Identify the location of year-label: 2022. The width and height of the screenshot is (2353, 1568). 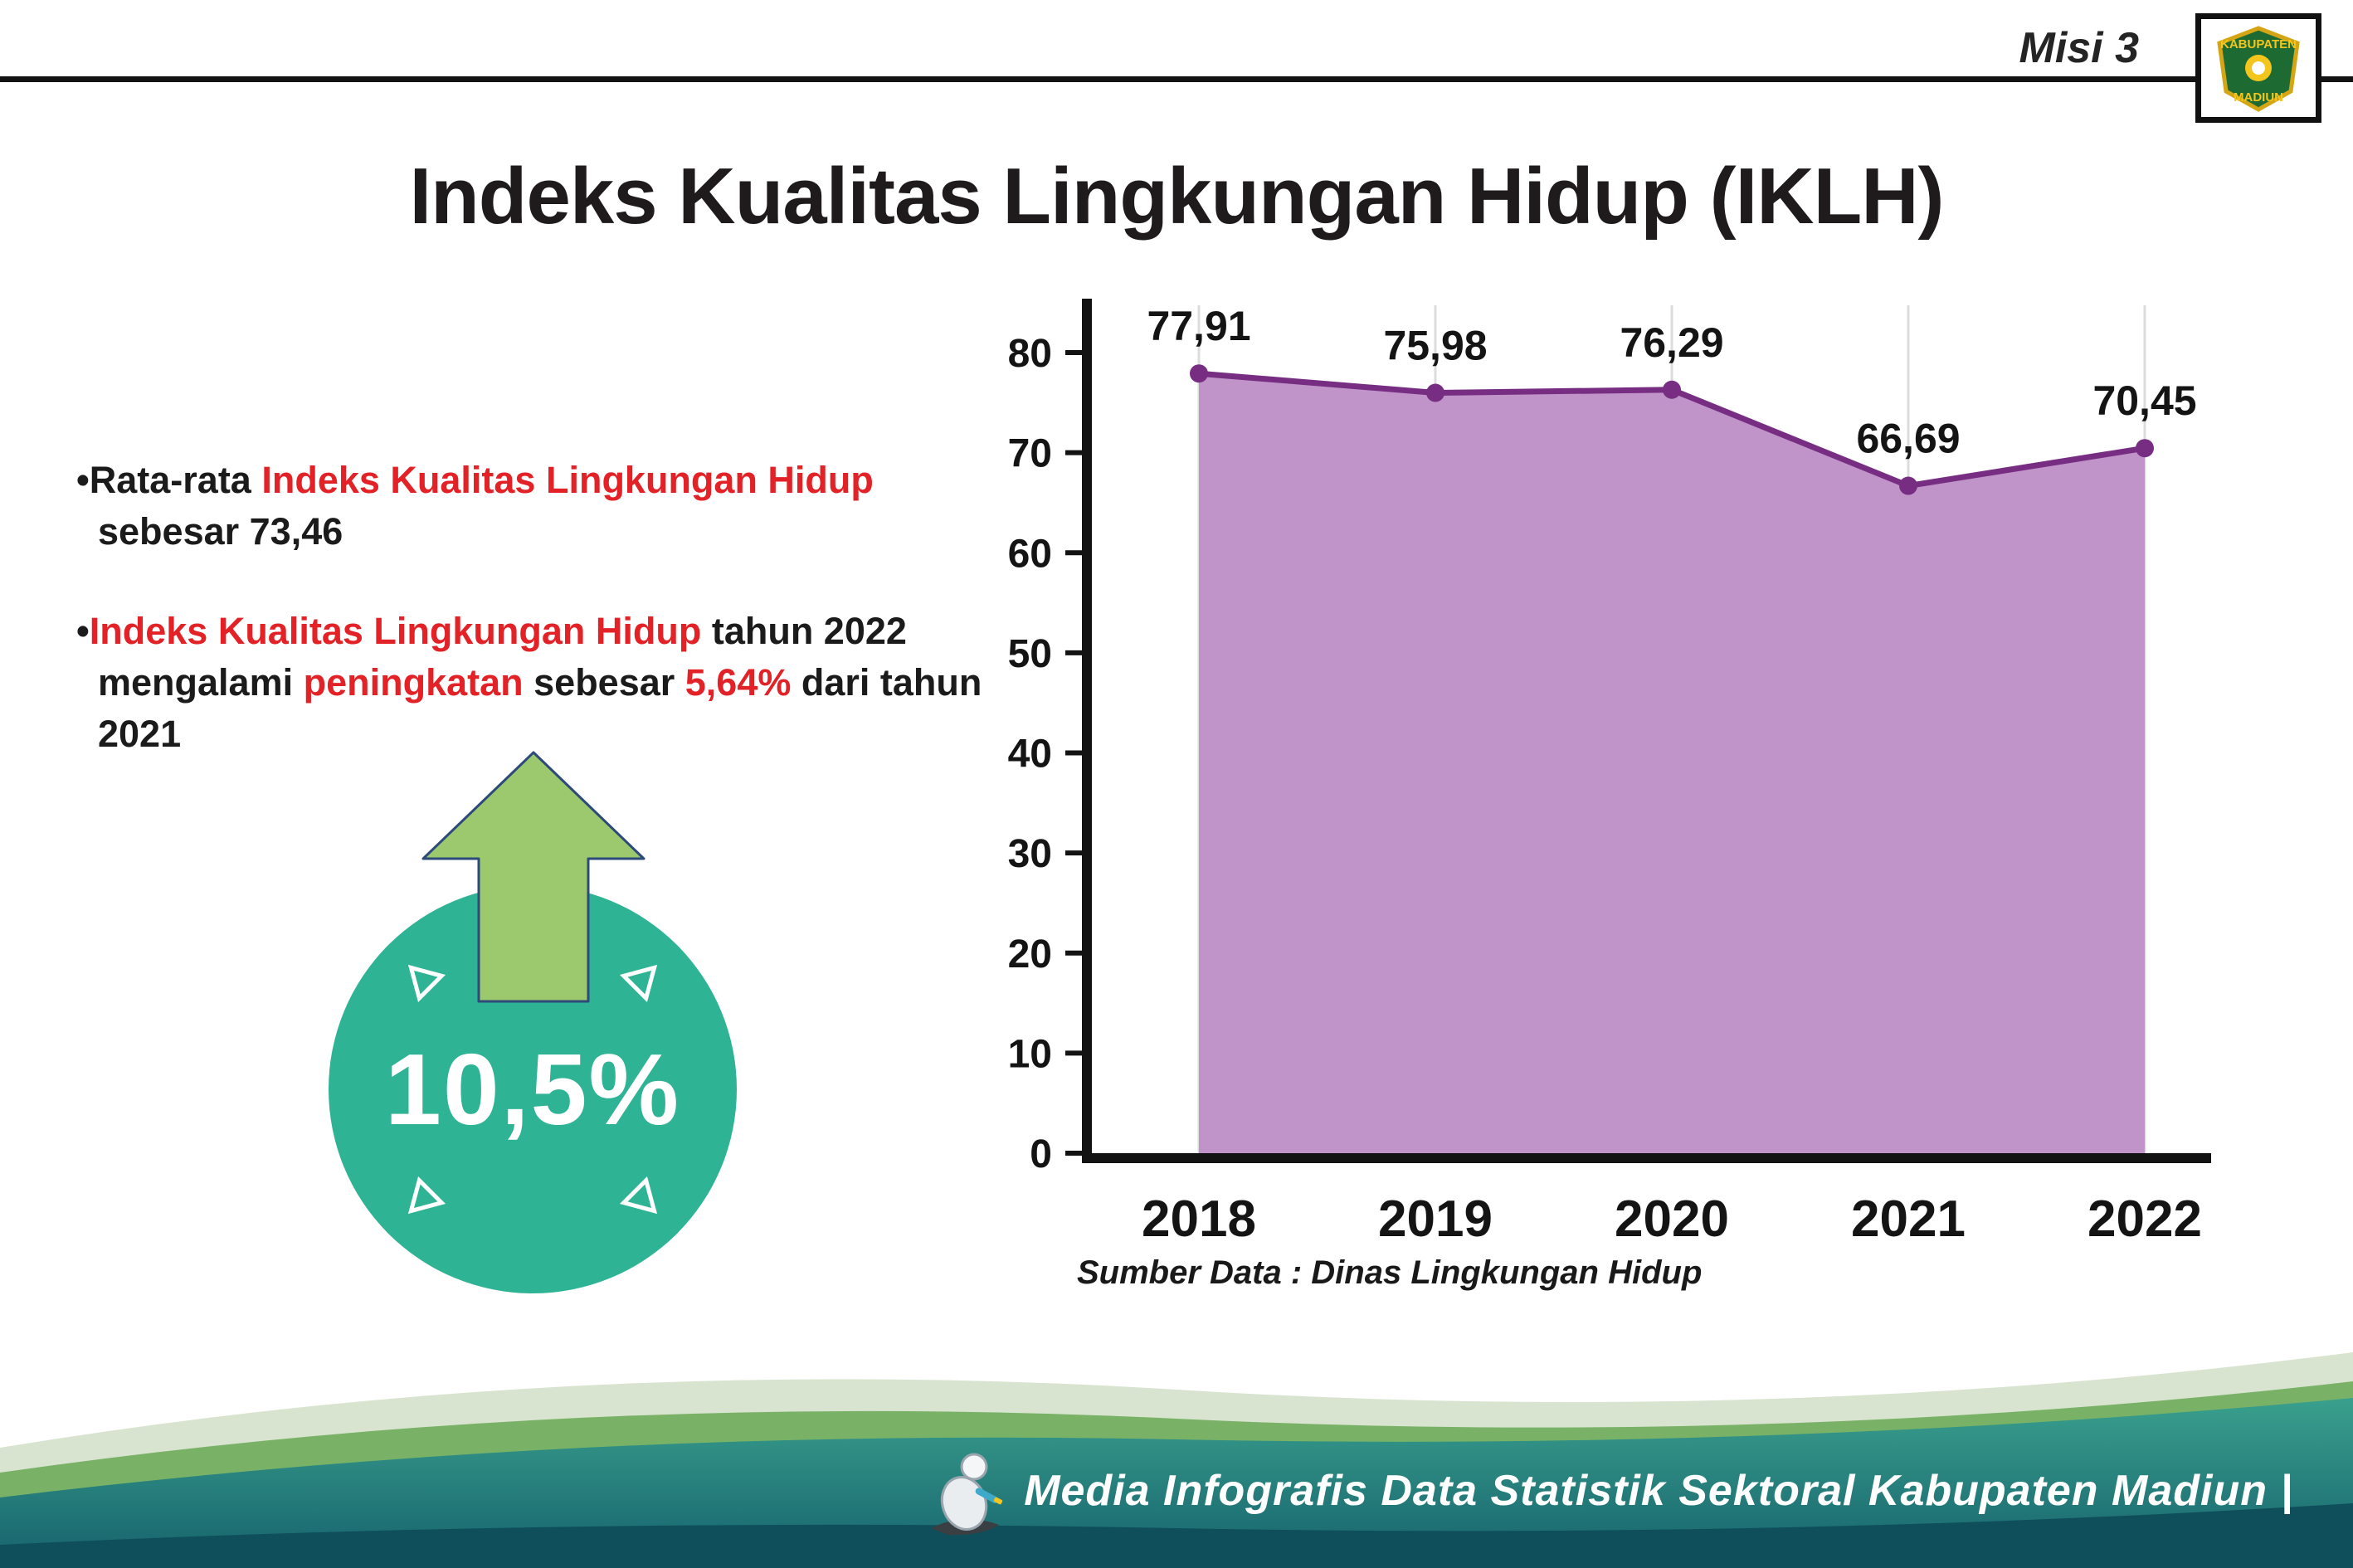
(2144, 1219).